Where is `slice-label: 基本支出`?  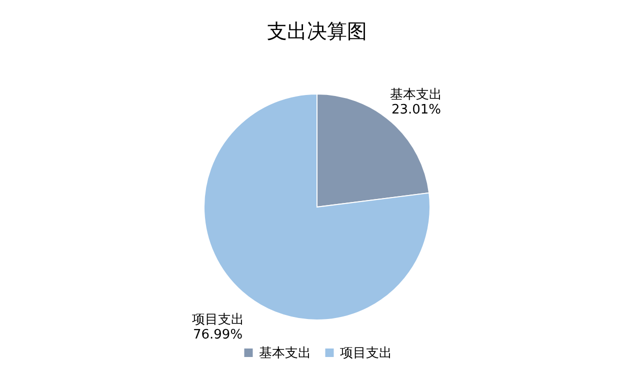
slice-label: 基本支出 is located at coordinates (416, 95).